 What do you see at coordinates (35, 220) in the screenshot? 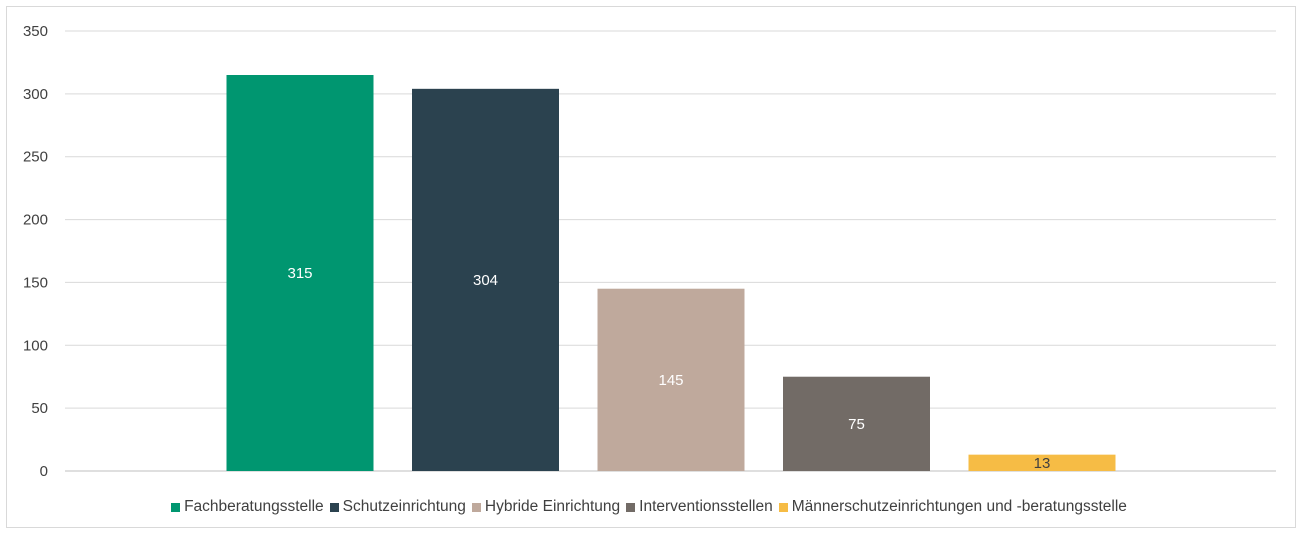
I see `y-tick-label: 200` at bounding box center [35, 220].